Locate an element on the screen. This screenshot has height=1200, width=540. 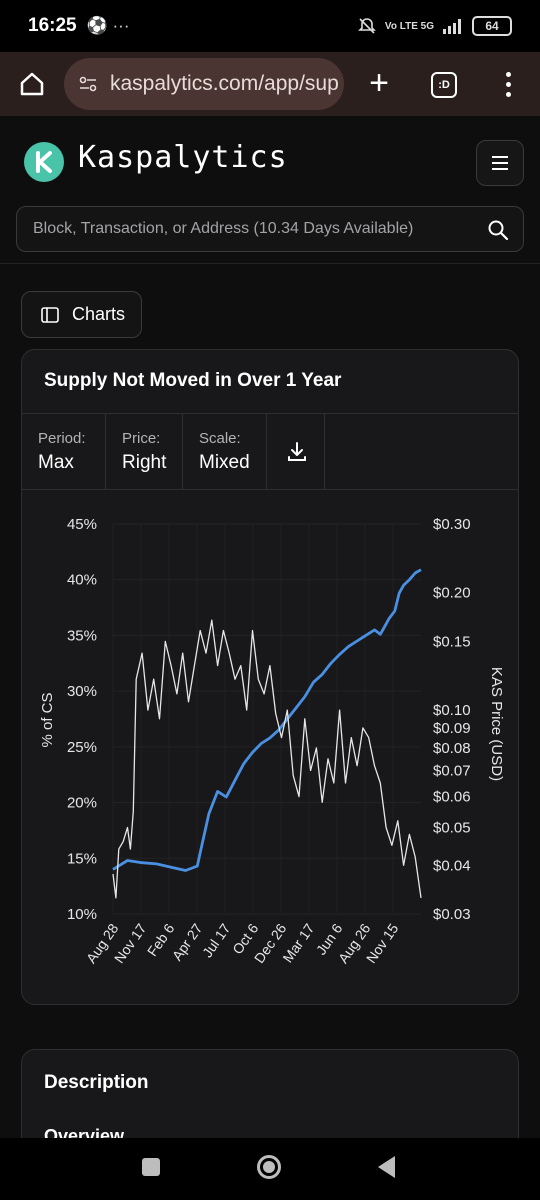
recents-button is located at coordinates (151, 1167).